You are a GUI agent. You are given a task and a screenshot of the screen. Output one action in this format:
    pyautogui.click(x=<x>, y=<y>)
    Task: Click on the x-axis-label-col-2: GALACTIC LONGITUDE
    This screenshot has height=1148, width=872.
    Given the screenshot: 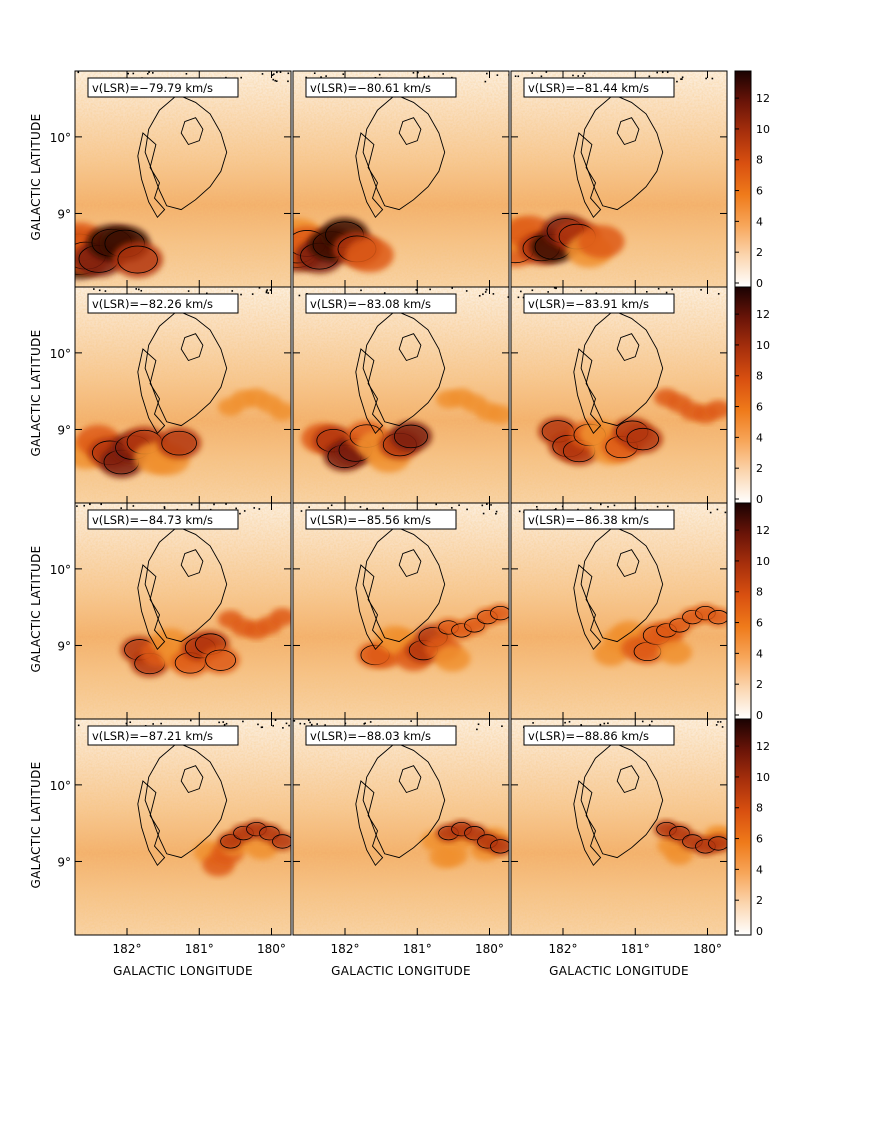 What is the action you would take?
    pyautogui.click(x=401, y=971)
    